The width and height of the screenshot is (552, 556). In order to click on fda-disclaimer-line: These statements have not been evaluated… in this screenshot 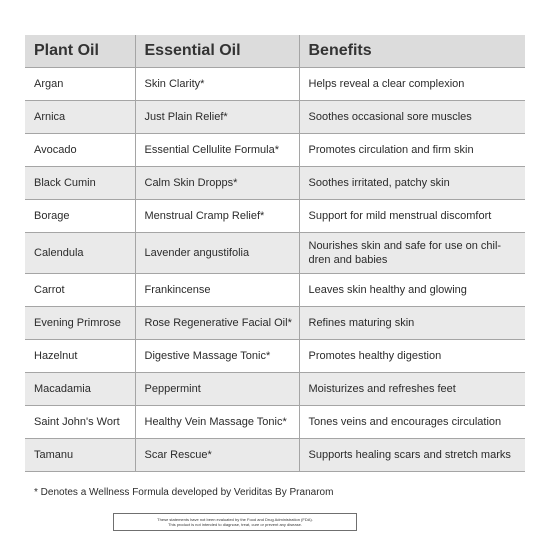, I will do `click(235, 519)`.